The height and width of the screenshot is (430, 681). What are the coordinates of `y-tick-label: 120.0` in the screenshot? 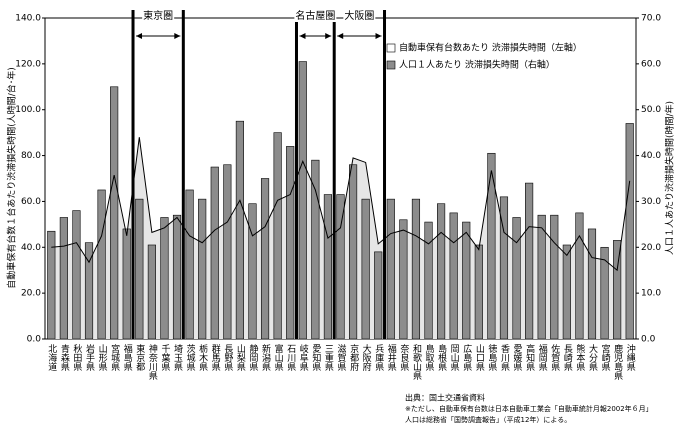 It's located at (28, 64).